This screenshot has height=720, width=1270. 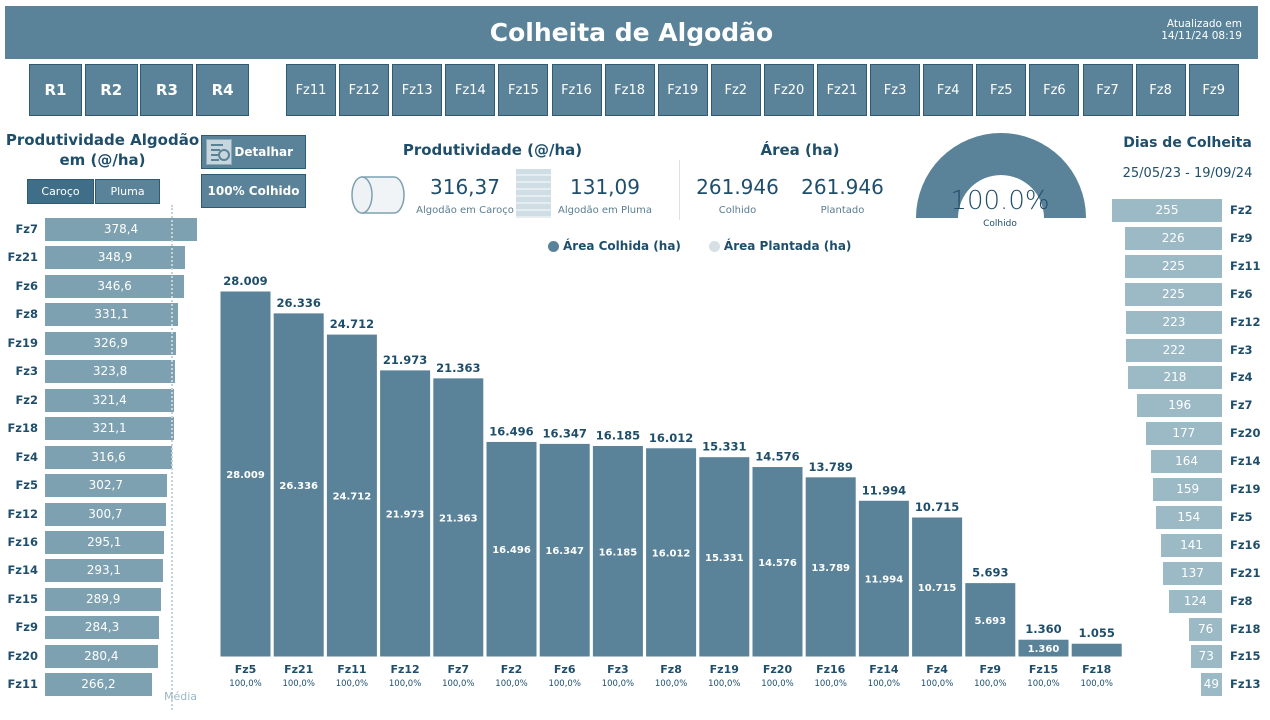 What do you see at coordinates (831, 467) in the screenshot?
I see `data-label-planted: 13.789` at bounding box center [831, 467].